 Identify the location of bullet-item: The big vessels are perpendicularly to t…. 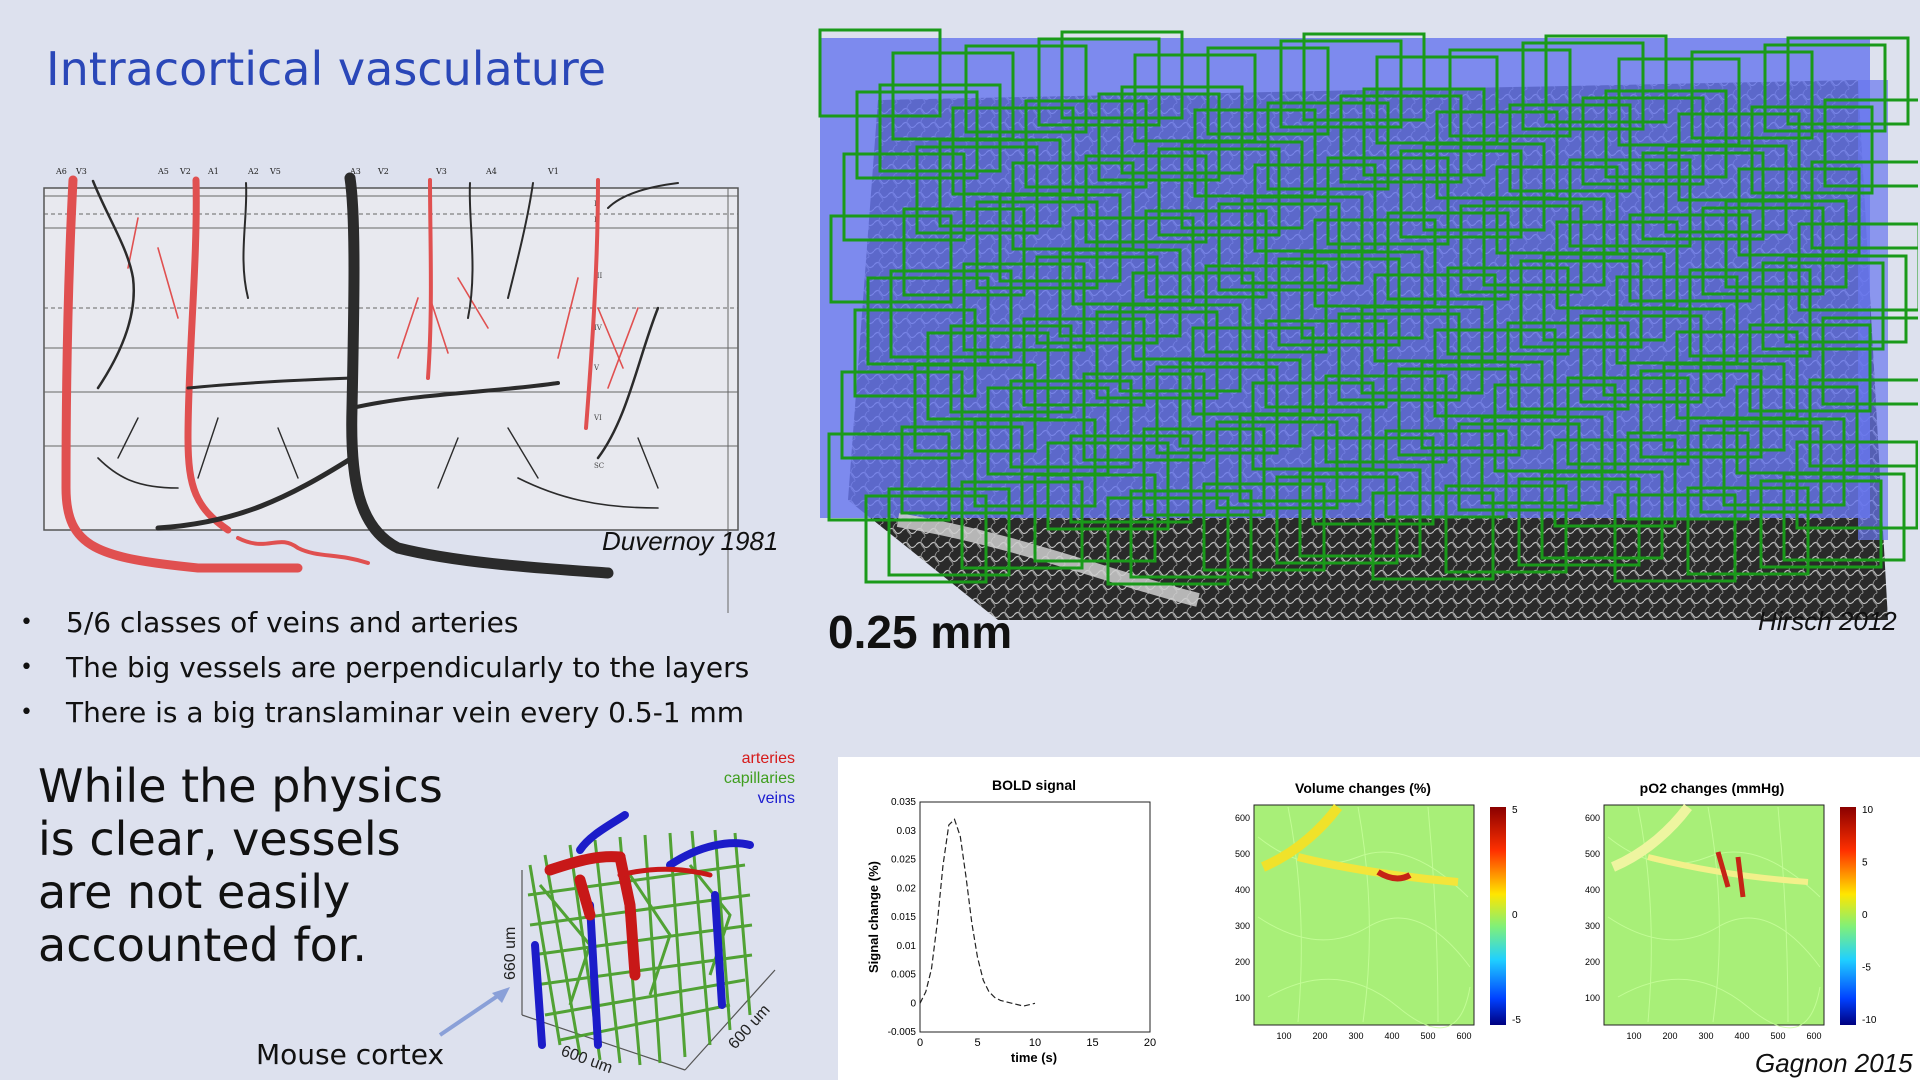
(410, 667).